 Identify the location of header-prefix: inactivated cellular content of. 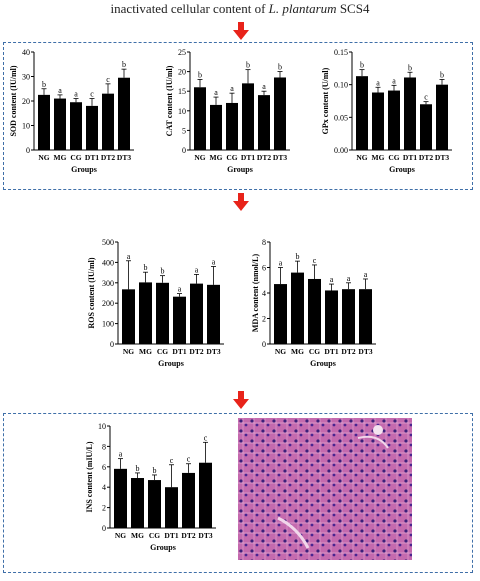
(189, 8).